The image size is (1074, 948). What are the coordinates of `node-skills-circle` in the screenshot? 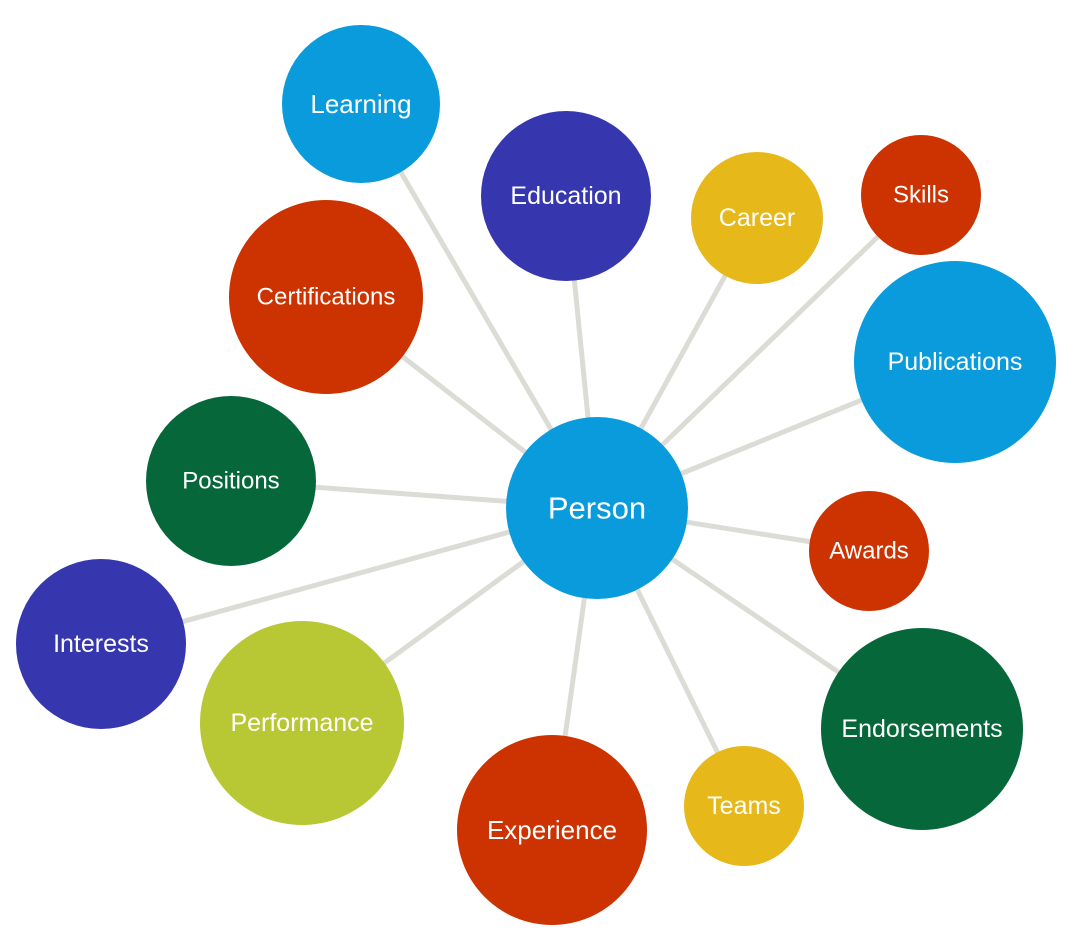 It's located at (921, 195).